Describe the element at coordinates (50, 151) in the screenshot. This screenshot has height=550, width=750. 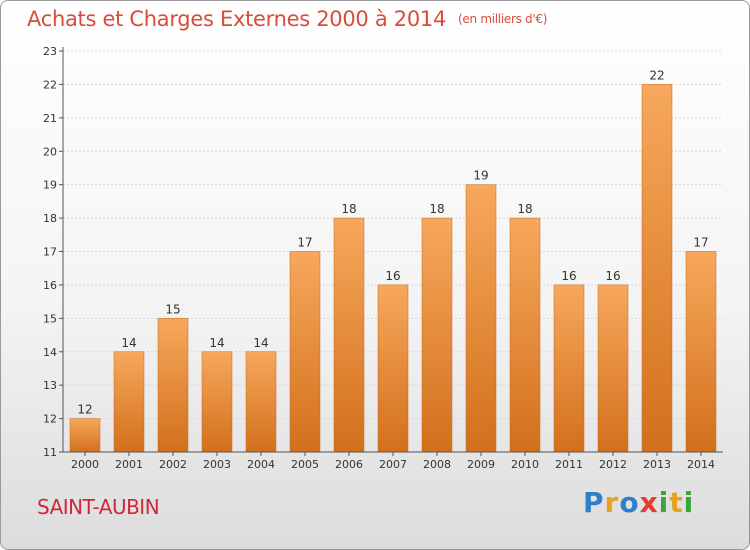
I see `y-tick-label-20: 20` at that location.